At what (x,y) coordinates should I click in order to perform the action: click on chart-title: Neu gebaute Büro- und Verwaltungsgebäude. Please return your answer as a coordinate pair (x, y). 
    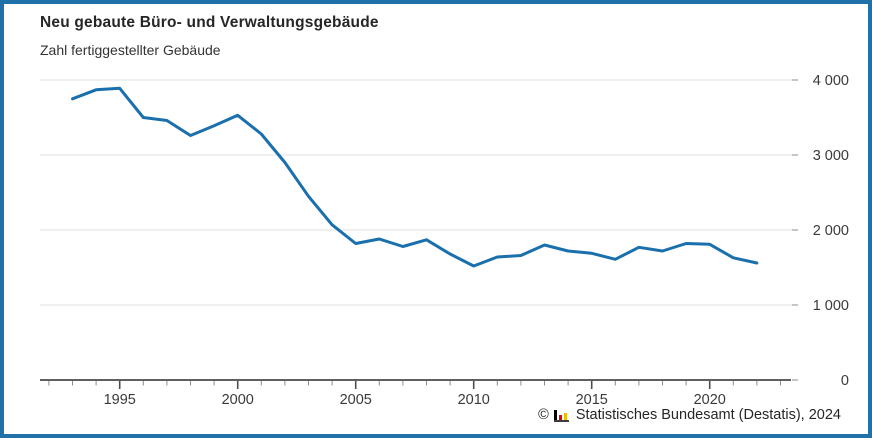
    Looking at the image, I should click on (209, 22).